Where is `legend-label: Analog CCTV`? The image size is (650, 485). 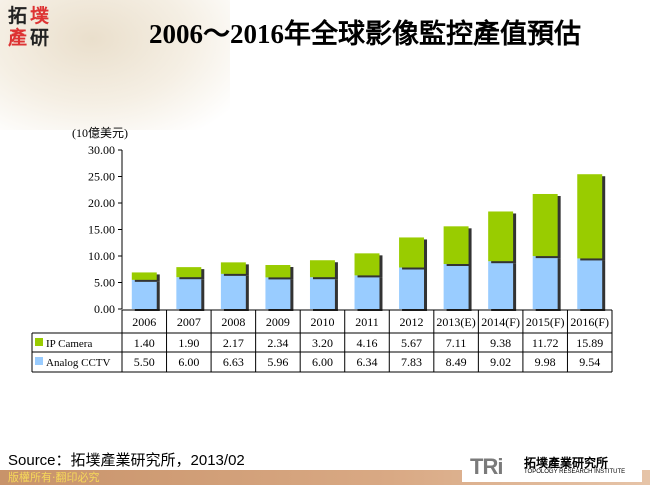 legend-label: Analog CCTV is located at coordinates (78, 363).